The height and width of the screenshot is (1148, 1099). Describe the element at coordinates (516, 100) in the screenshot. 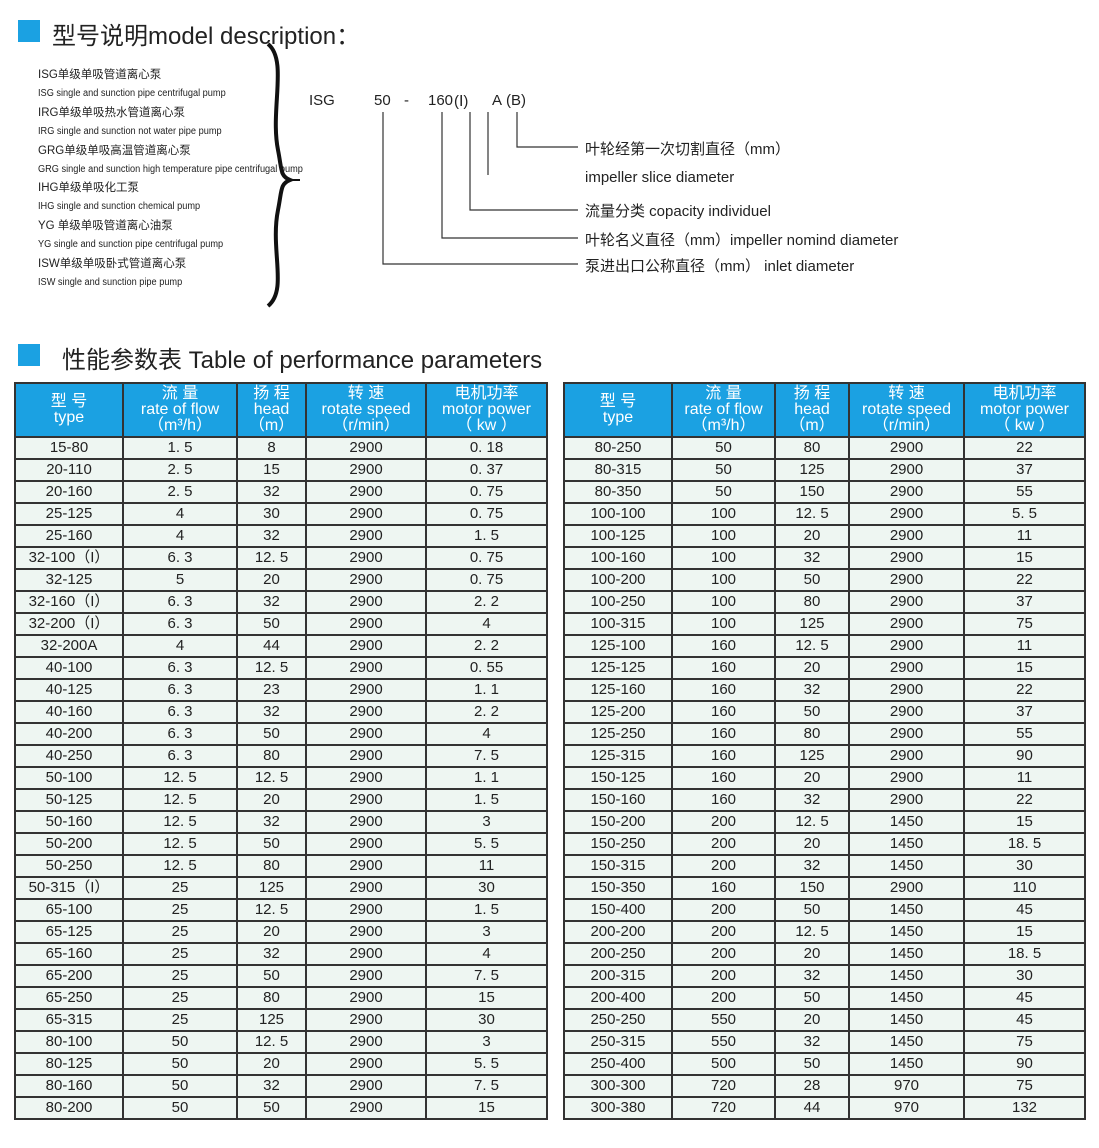

I see `code-cut2: (B)` at that location.